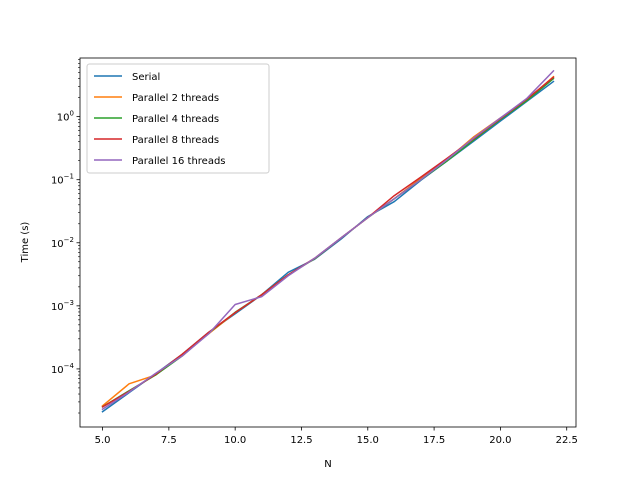 This screenshot has width=640, height=485. I want to click on legend-label: Parallel 8 threads, so click(175, 140).